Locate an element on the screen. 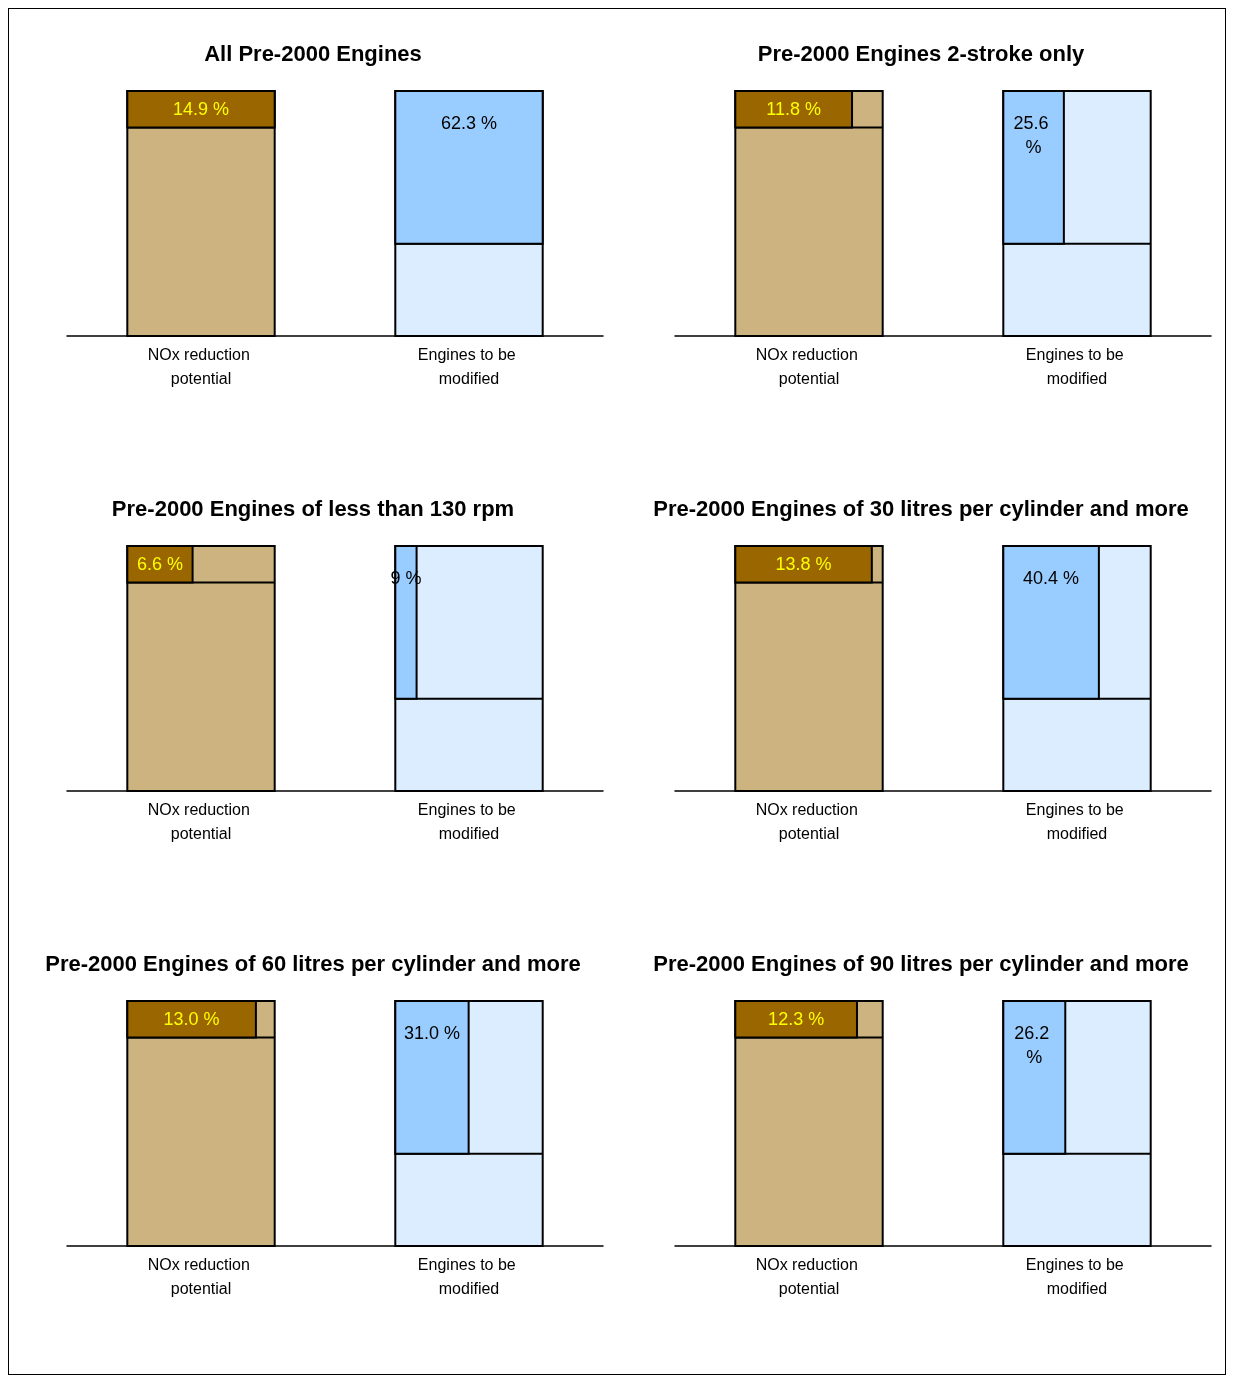 This screenshot has height=1394, width=1241. data-label: 62.3 % is located at coordinates (469, 123).